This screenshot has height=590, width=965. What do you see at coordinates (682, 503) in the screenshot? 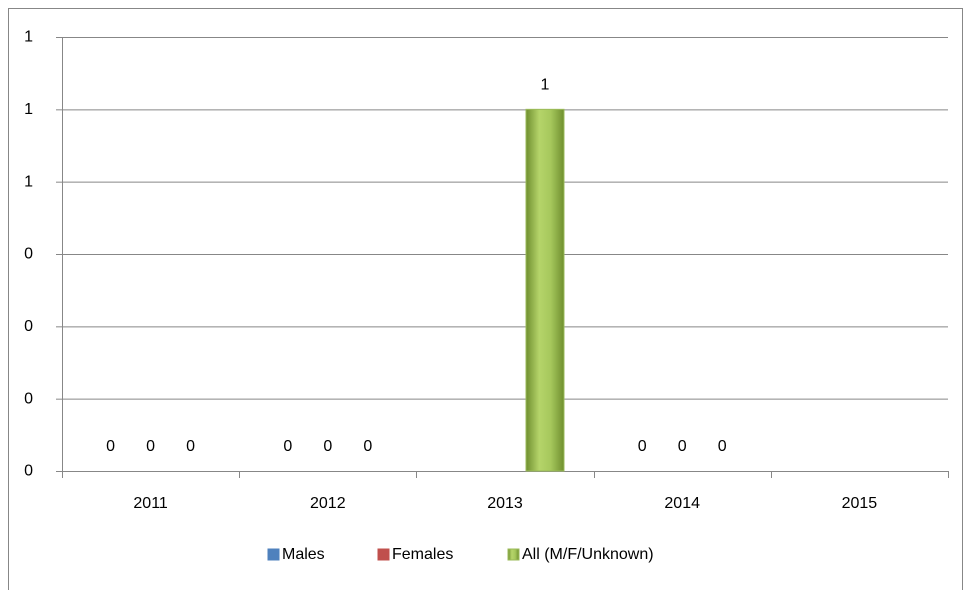
I see `x-tick-label: 2014` at bounding box center [682, 503].